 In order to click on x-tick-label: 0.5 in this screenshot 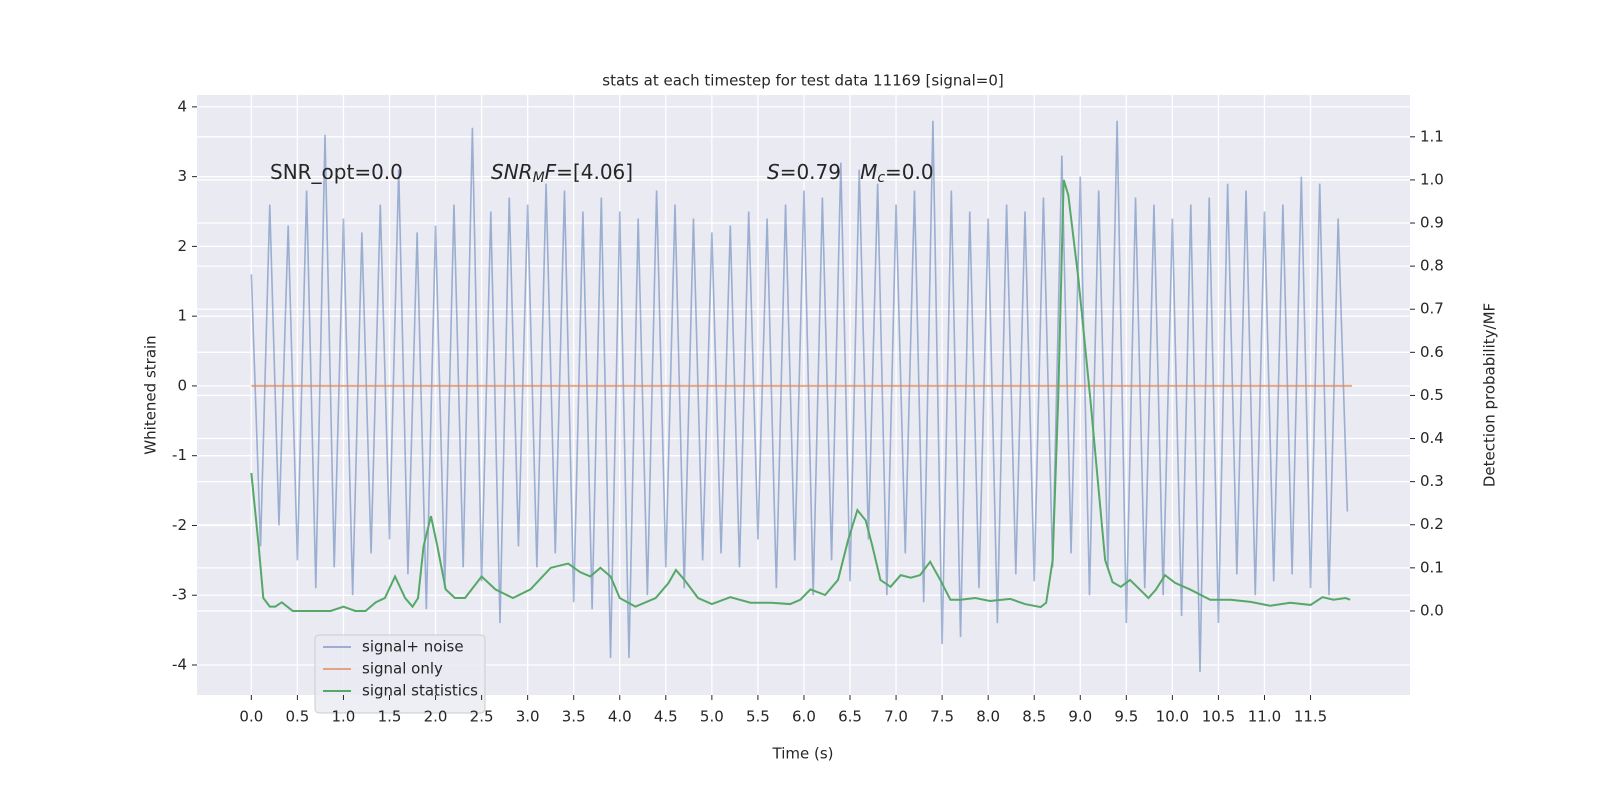, I will do `click(297, 717)`.